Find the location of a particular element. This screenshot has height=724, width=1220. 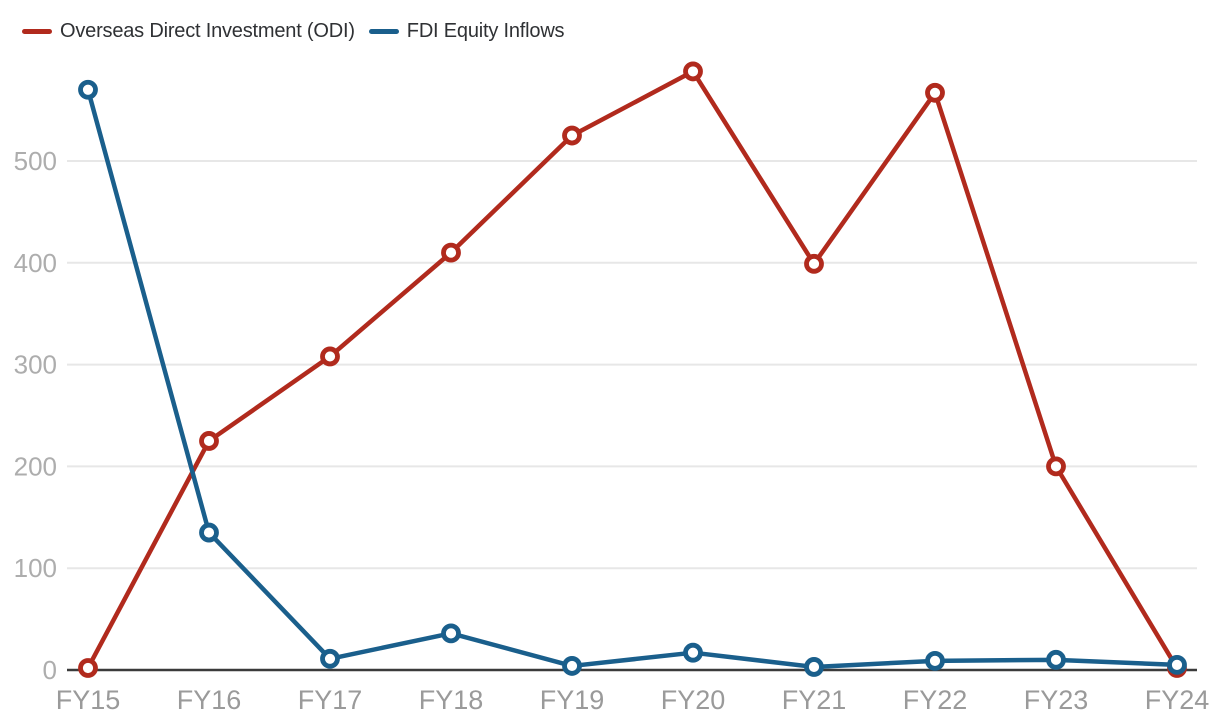

legend-label-fdi: FDI Equity Inflows is located at coordinates (485, 31).